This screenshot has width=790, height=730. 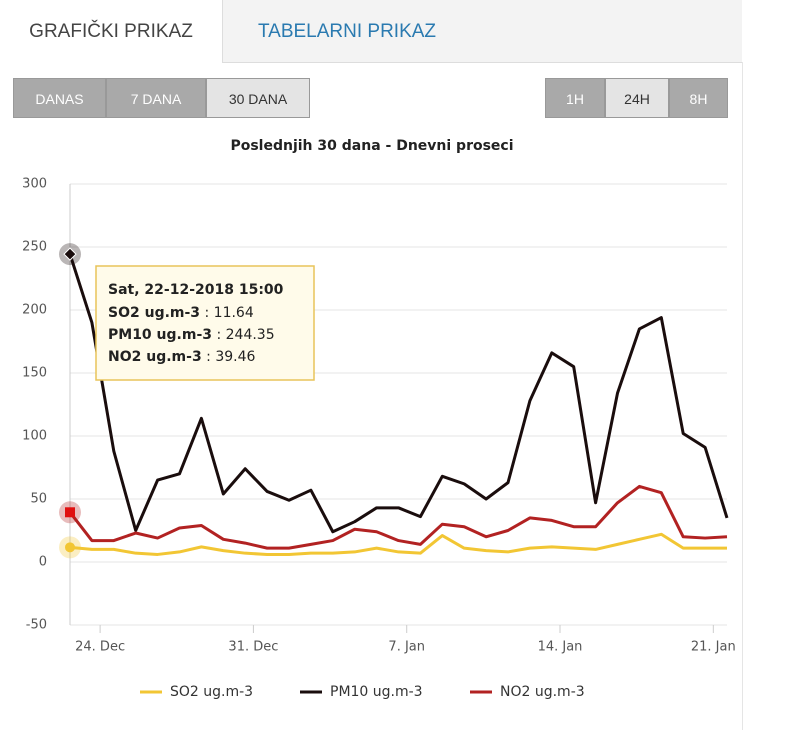 What do you see at coordinates (205, 323) in the screenshot?
I see `tooltip-box` at bounding box center [205, 323].